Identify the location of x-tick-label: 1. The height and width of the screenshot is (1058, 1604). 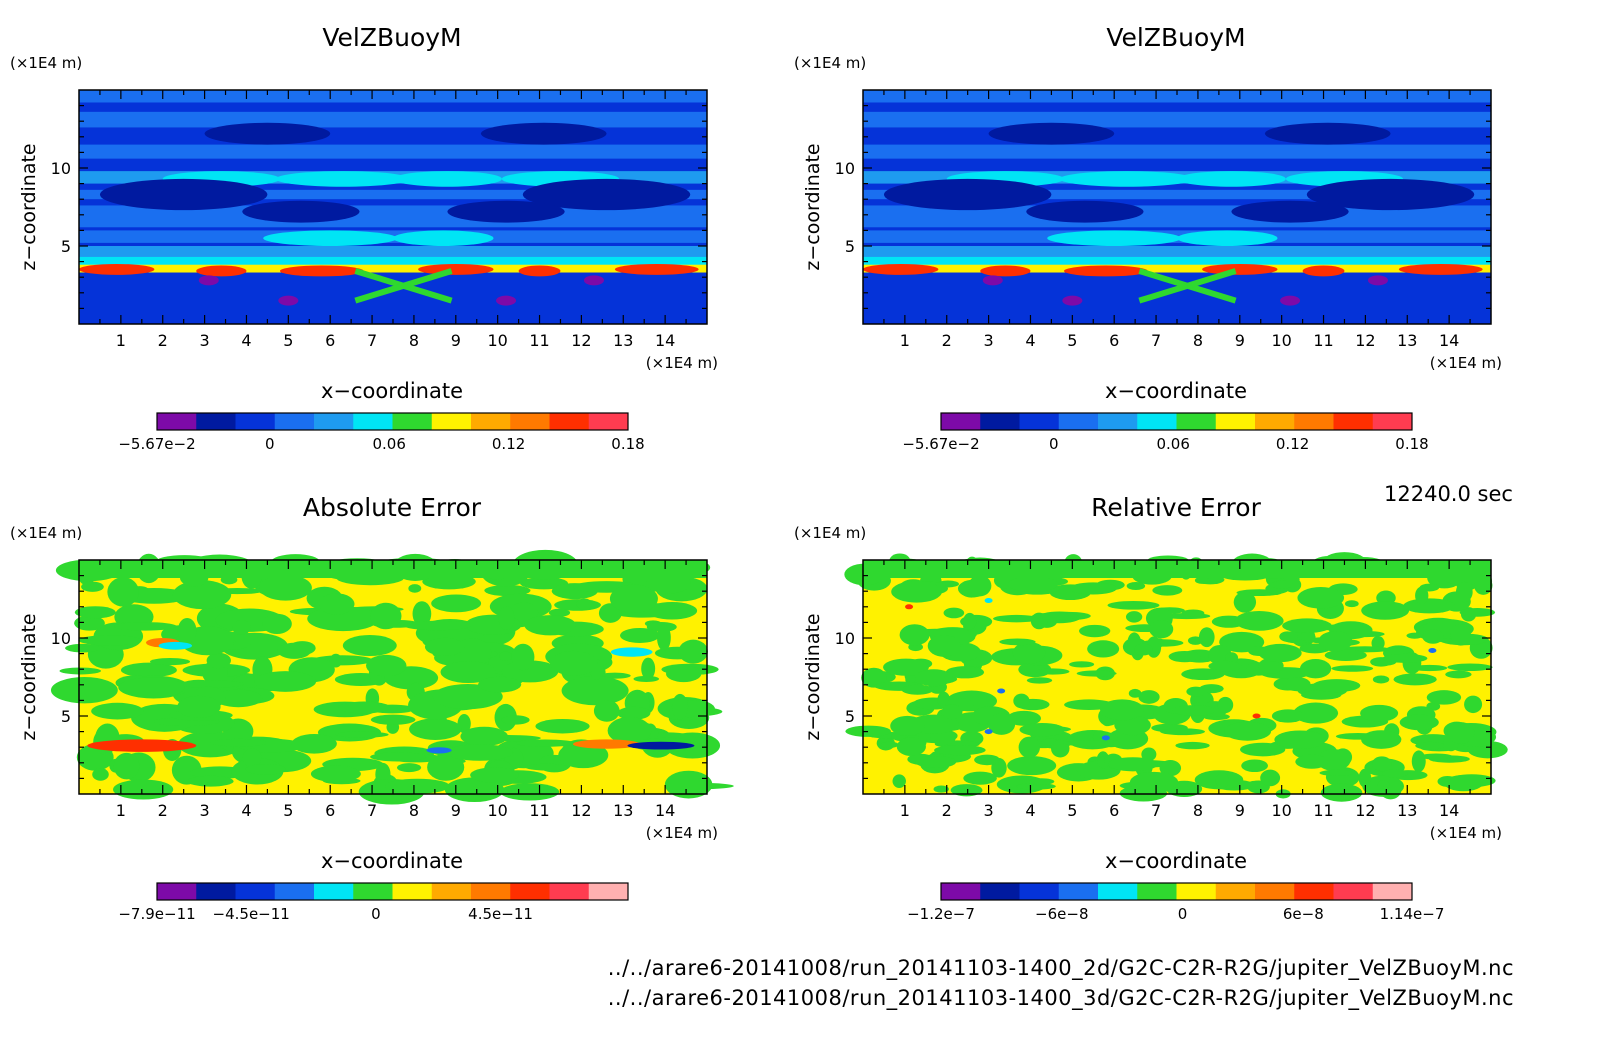
(905, 340).